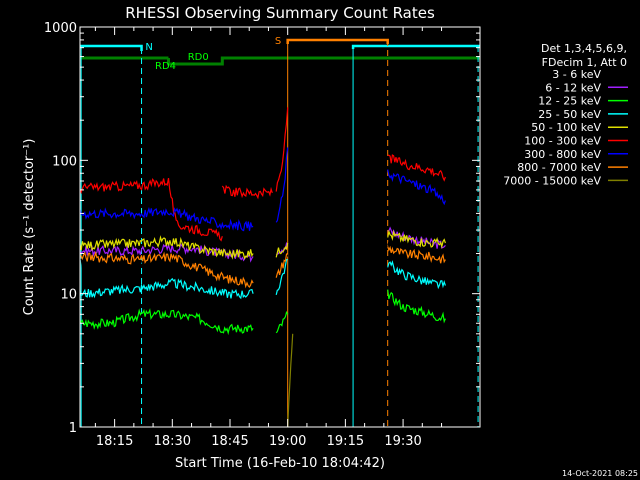 Image resolution: width=640 pixels, height=480 pixels. I want to click on legend-label-5: 100 - 300 keV, so click(562, 141).